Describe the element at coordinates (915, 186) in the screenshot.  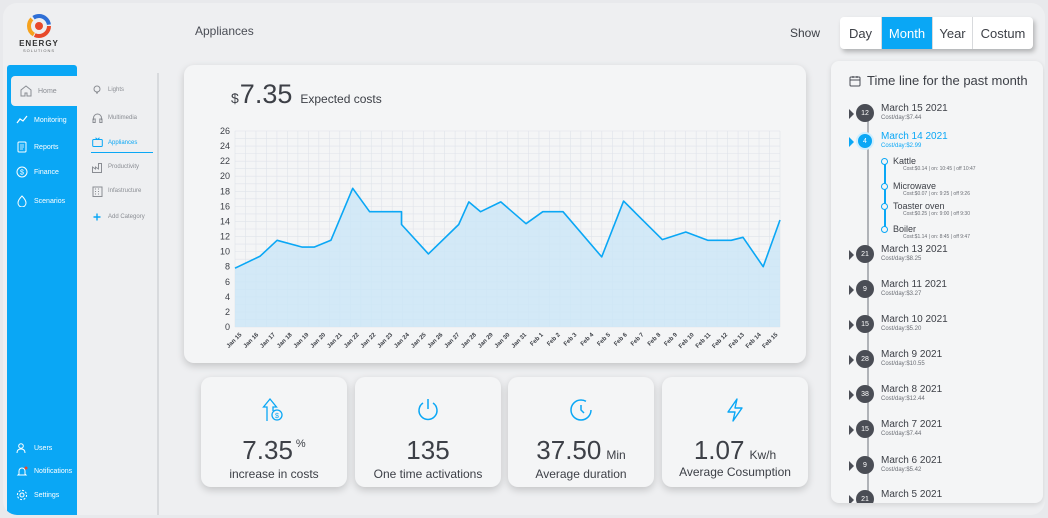
I see `appliance-name: Microwave` at that location.